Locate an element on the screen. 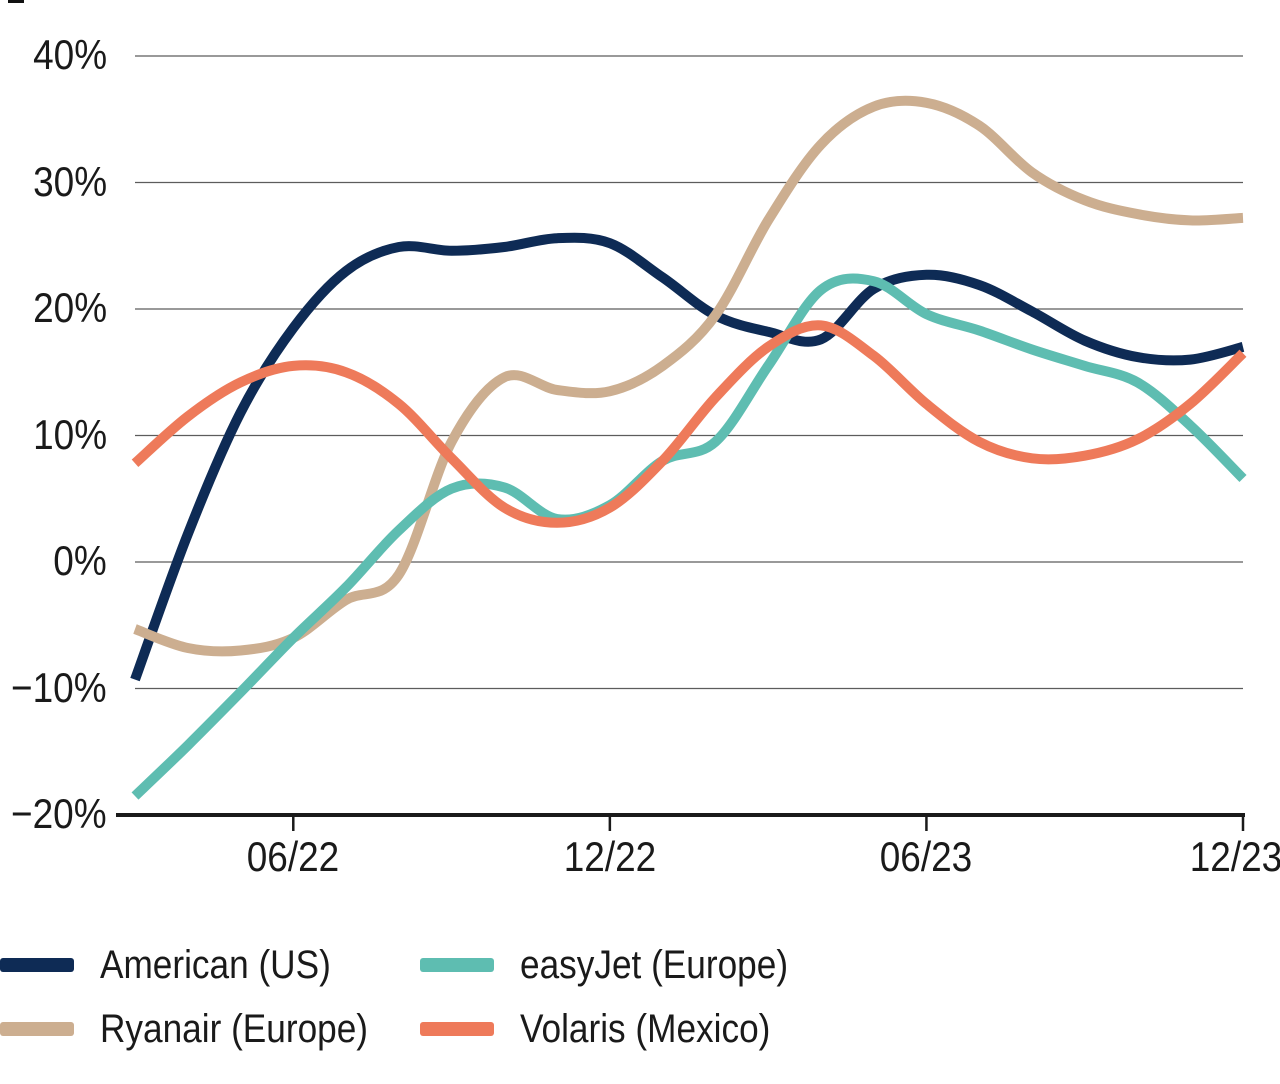  y-axis-label: −10% is located at coordinates (59, 687).